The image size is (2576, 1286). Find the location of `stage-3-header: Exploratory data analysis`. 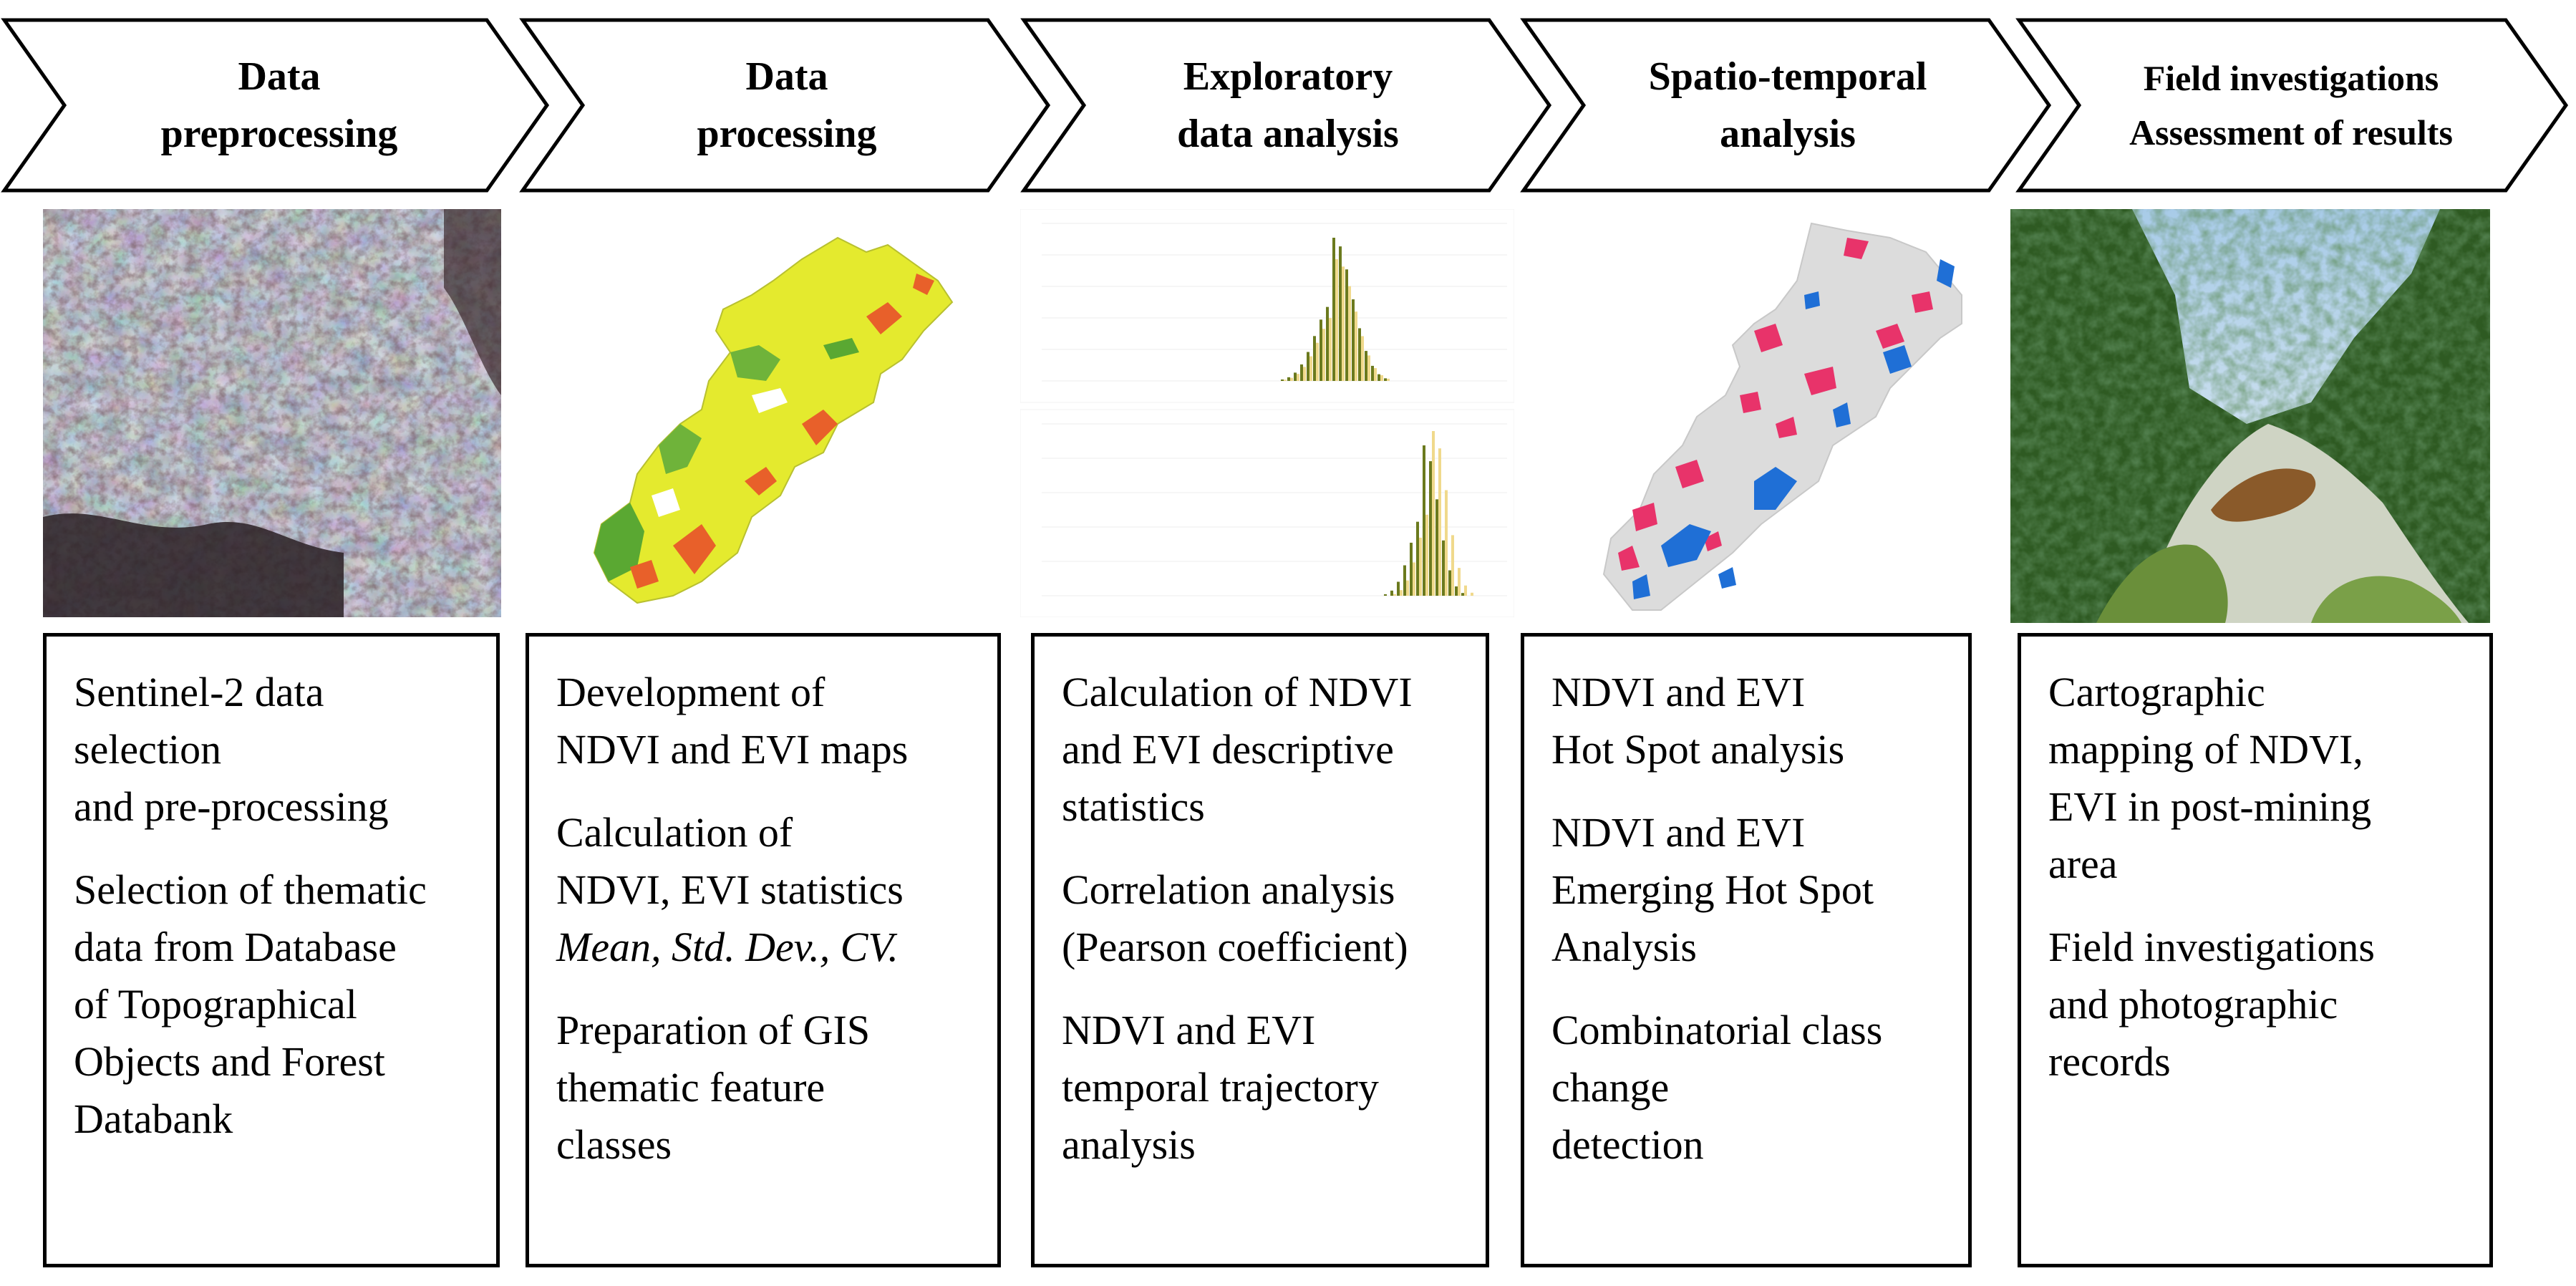

stage-3-header: Exploratory data analysis is located at coordinates (1278, 105).